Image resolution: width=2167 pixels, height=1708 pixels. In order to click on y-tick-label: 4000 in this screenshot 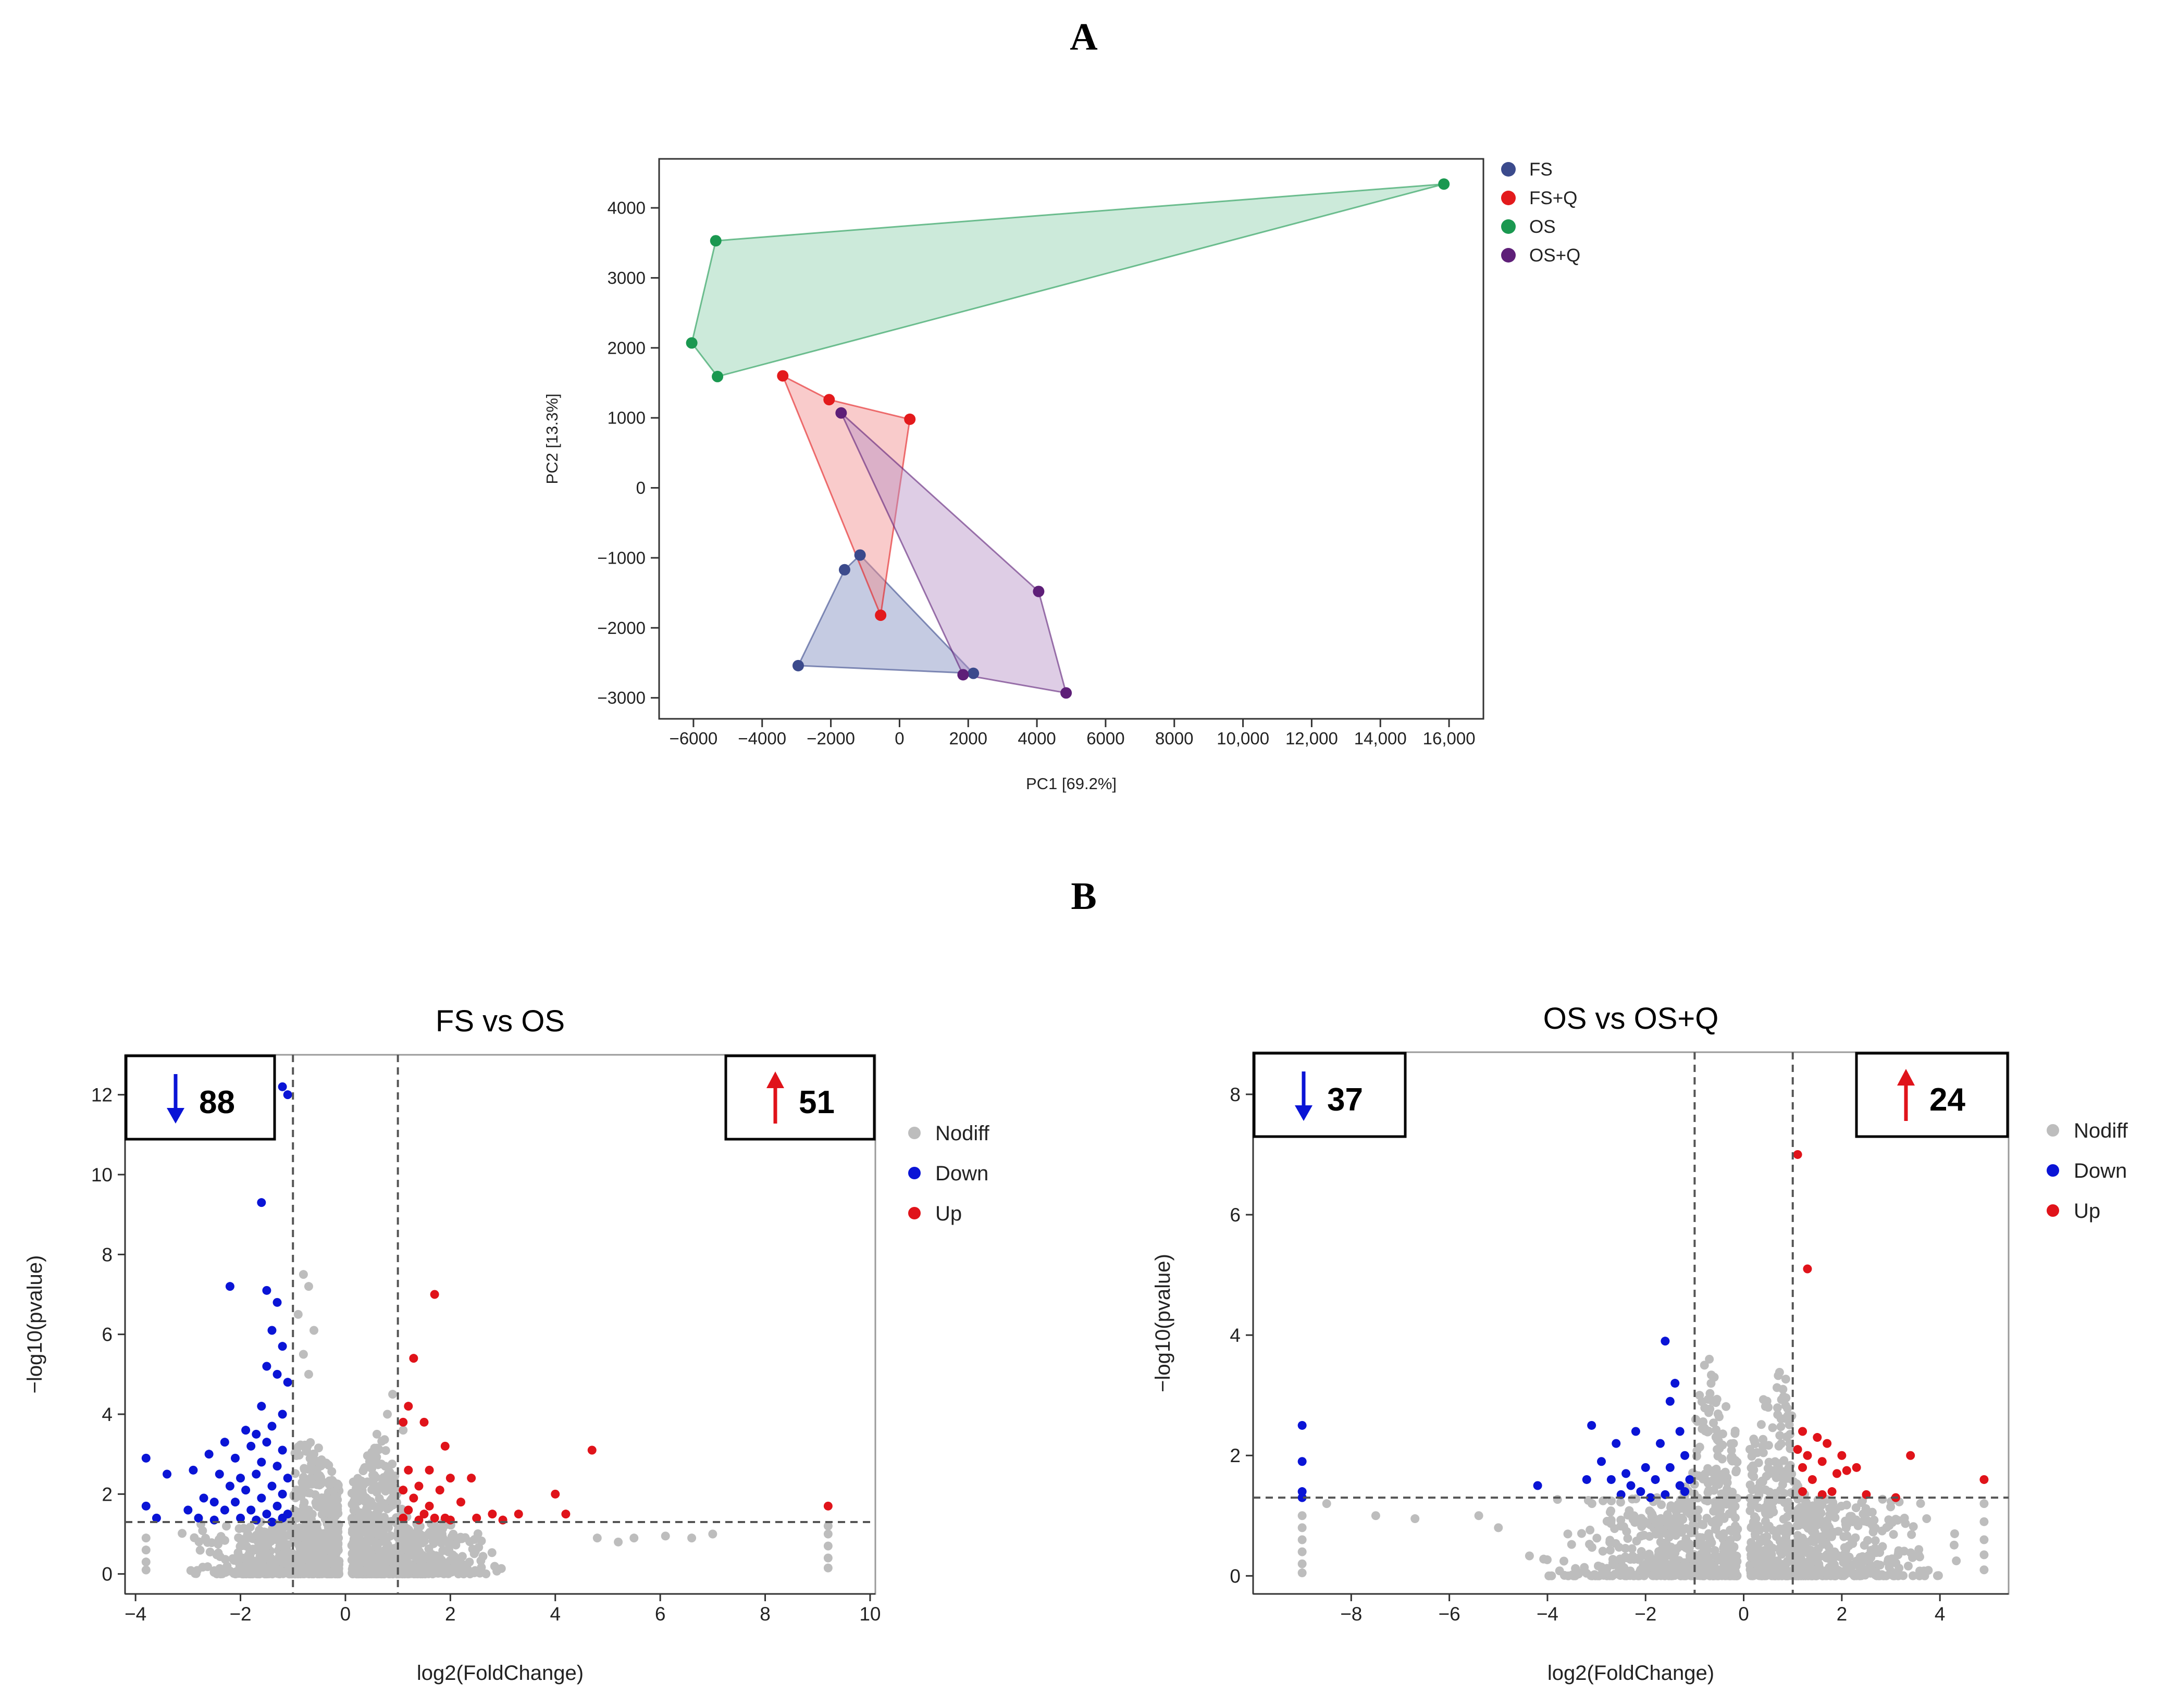, I will do `click(627, 208)`.